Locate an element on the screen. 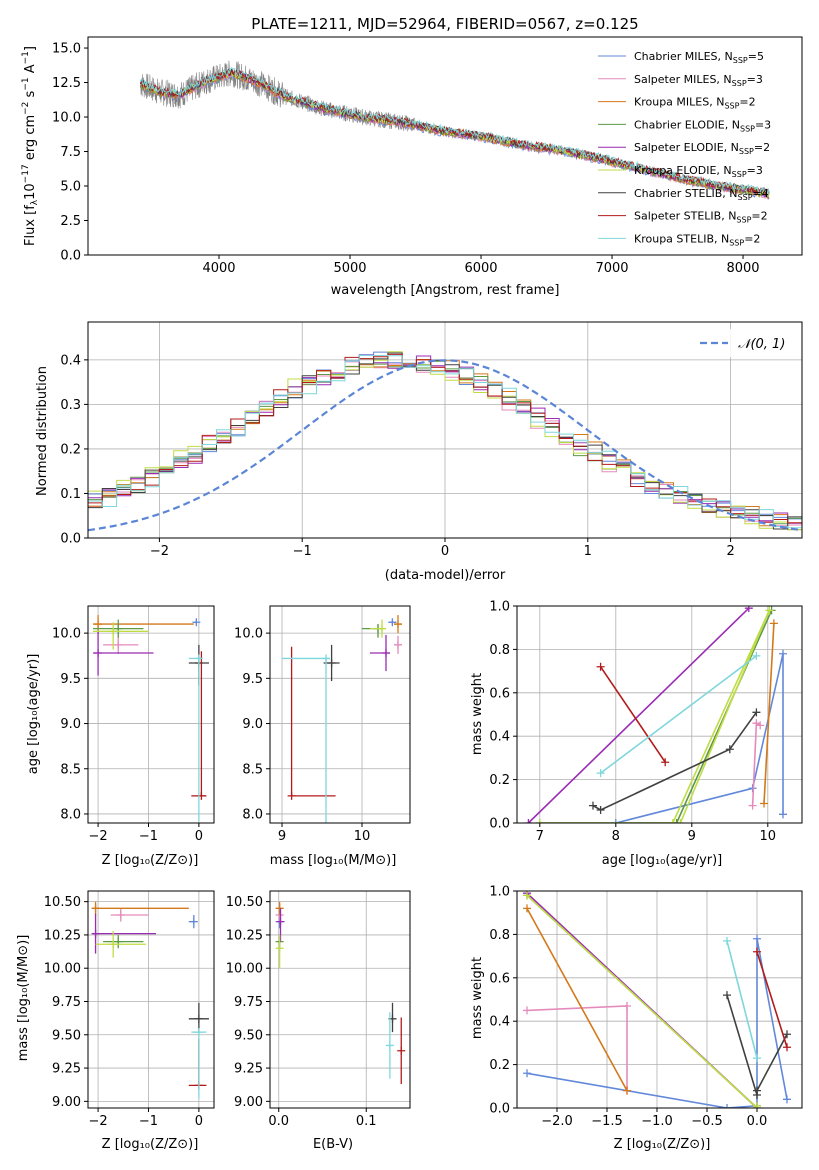 Image resolution: width=819 pixels, height=1170 pixels. residuals-xlabel: (data-model)/error is located at coordinates (445, 575).